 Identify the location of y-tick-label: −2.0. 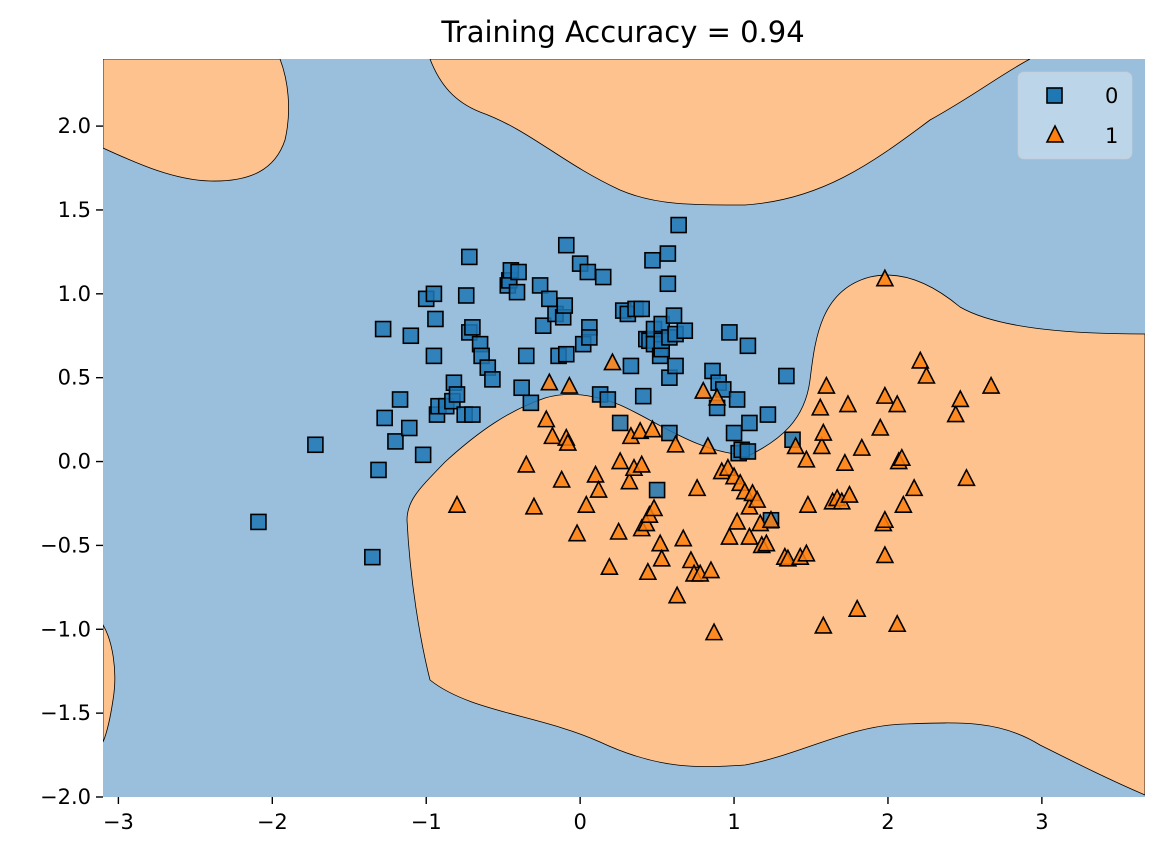
(65, 797).